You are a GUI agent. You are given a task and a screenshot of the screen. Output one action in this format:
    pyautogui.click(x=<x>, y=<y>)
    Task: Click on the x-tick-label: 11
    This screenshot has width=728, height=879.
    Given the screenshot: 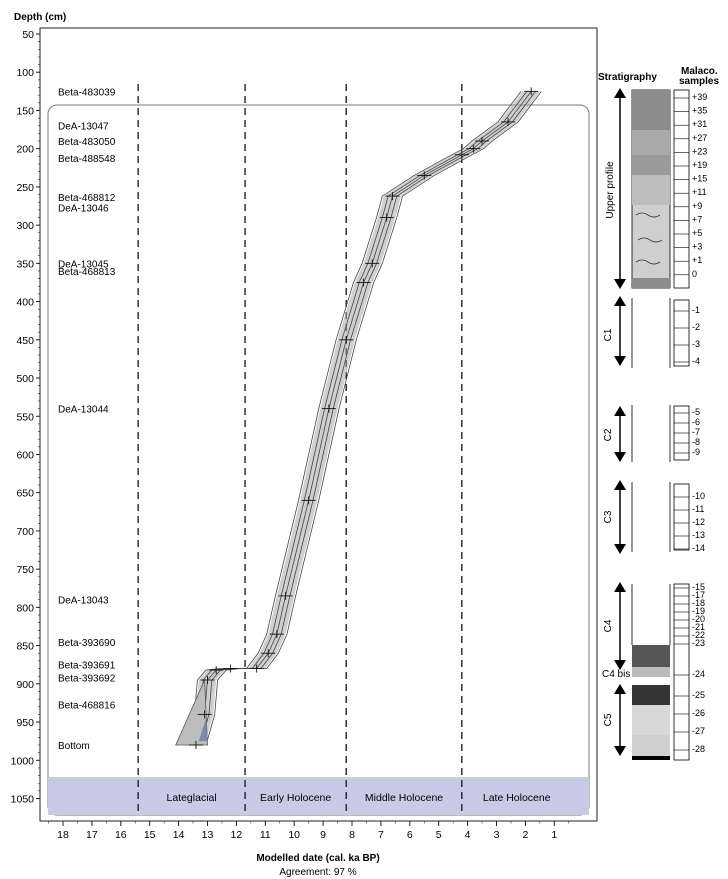 What is the action you would take?
    pyautogui.click(x=265, y=835)
    